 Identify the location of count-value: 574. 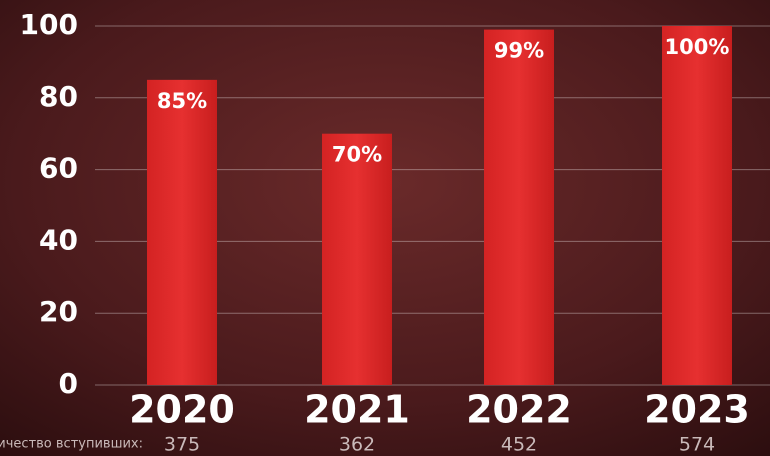
(697, 445).